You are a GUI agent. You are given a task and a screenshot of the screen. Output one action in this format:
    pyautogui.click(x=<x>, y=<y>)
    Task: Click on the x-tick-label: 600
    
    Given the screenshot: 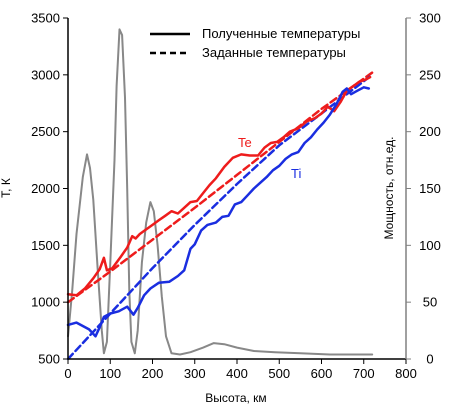 What is the action you would take?
    pyautogui.click(x=322, y=373)
    